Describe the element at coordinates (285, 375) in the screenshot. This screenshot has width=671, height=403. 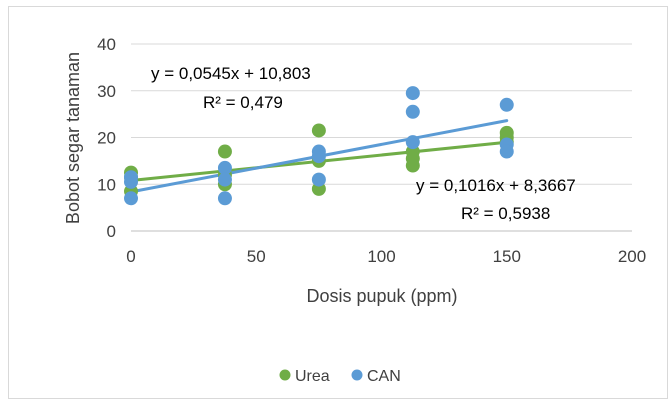
I see `legend-marker-urea` at that location.